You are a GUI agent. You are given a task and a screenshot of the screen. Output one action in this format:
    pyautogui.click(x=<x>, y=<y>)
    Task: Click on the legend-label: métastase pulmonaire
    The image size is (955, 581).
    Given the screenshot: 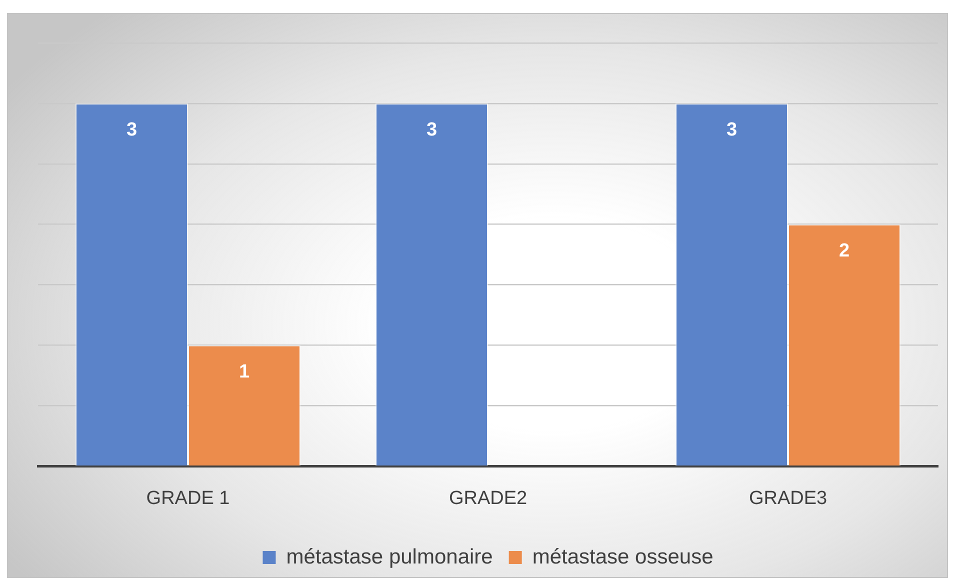 What is the action you would take?
    pyautogui.click(x=389, y=556)
    